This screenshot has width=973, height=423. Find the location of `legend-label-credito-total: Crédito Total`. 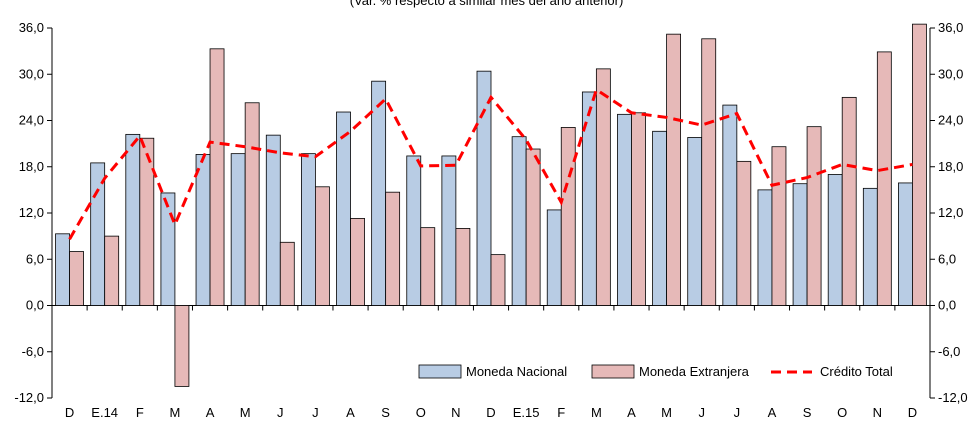

legend-label-credito-total: Crédito Total is located at coordinates (856, 371).